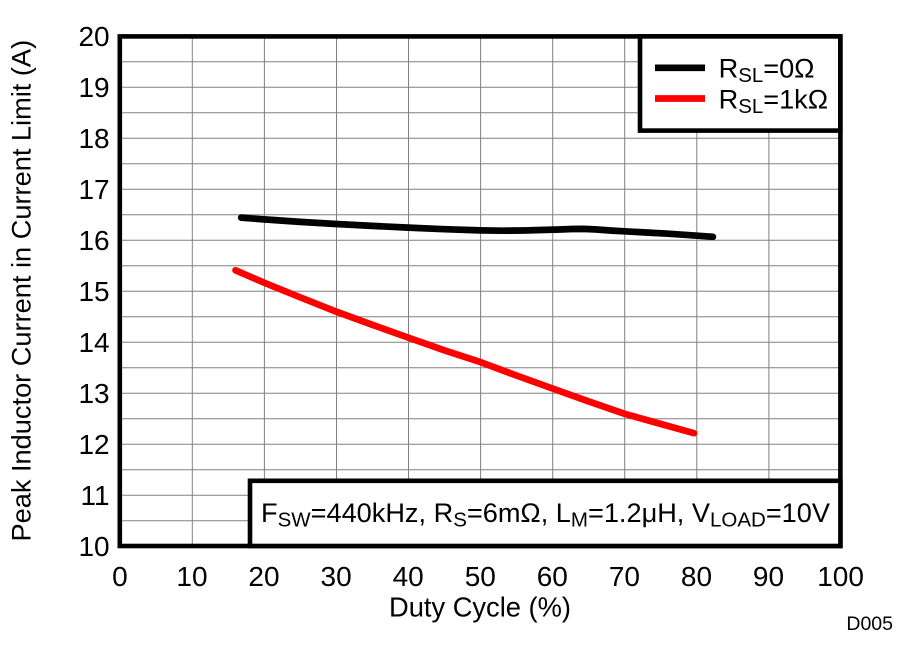  What do you see at coordinates (93, 291) in the screenshot?
I see `svg-text: 15` at bounding box center [93, 291].